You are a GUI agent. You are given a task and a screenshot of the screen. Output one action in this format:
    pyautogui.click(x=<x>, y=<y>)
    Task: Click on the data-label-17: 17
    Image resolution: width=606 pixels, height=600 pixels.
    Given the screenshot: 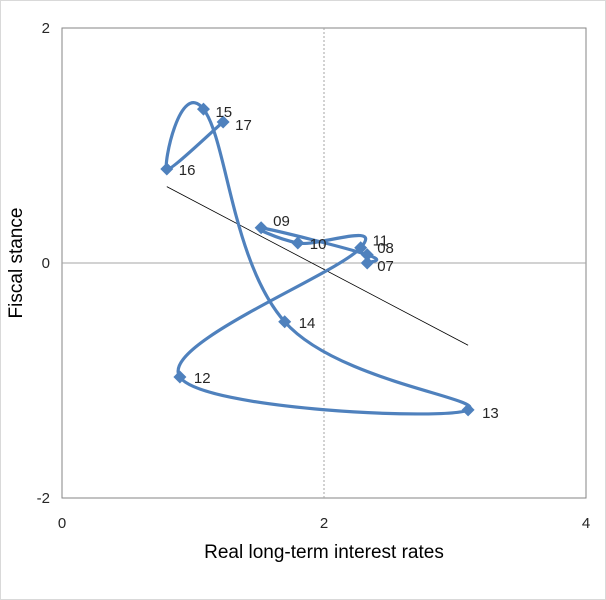 What is the action you would take?
    pyautogui.click(x=243, y=125)
    